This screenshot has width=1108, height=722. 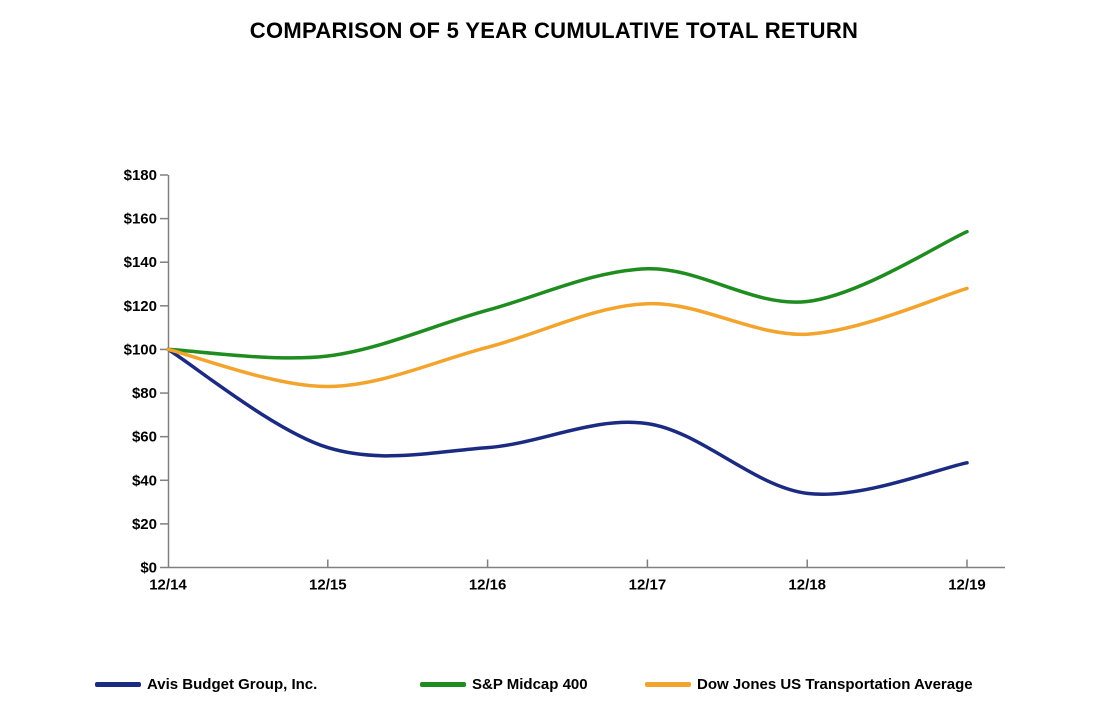 I want to click on y-tick-label: $120, so click(x=140, y=306).